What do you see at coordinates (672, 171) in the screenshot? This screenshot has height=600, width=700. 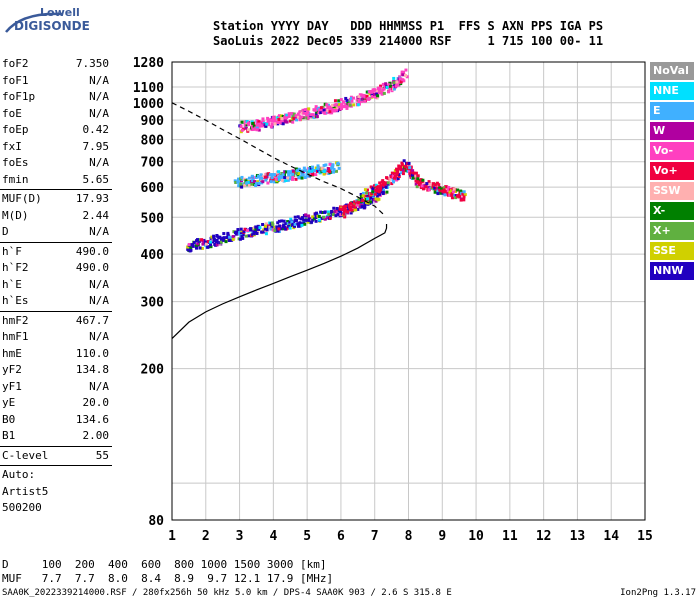 I see `legend-item-vo: Vo+` at bounding box center [672, 171].